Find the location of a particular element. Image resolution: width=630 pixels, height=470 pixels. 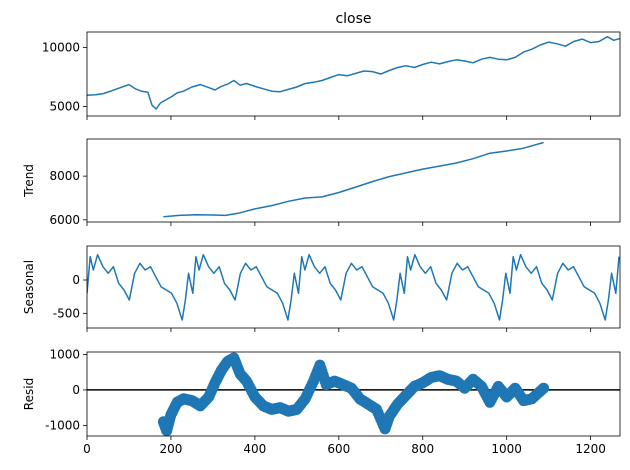

x-tick-label: 600 is located at coordinates (338, 449).